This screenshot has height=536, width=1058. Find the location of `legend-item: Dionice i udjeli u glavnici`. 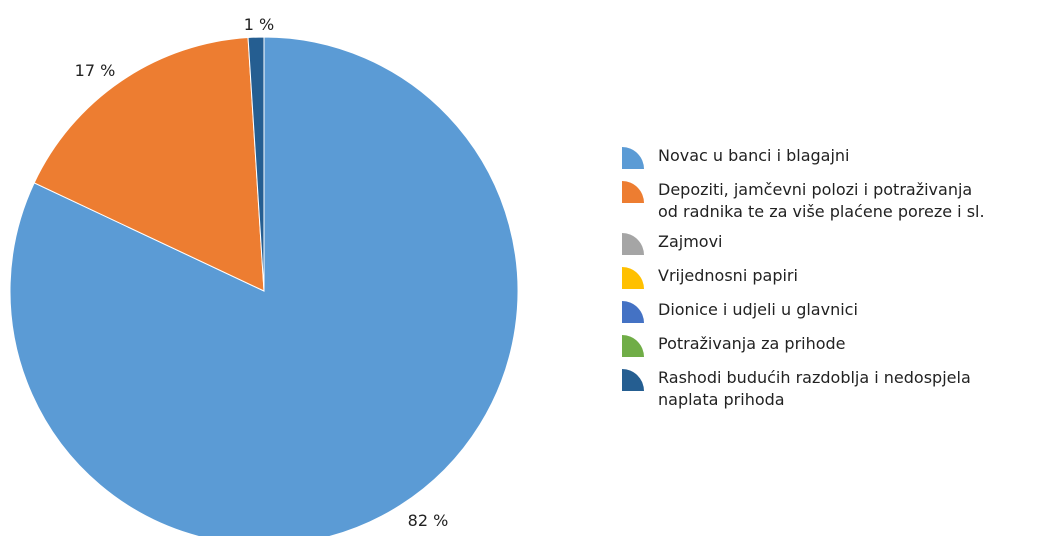

legend-item: Dionice i udjeli u glavnici is located at coordinates (835, 312).